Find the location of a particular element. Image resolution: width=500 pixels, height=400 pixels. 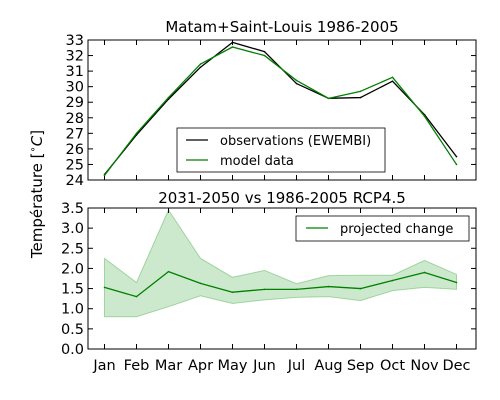

bottom-y-tick-label: 1.5 is located at coordinates (72, 290).